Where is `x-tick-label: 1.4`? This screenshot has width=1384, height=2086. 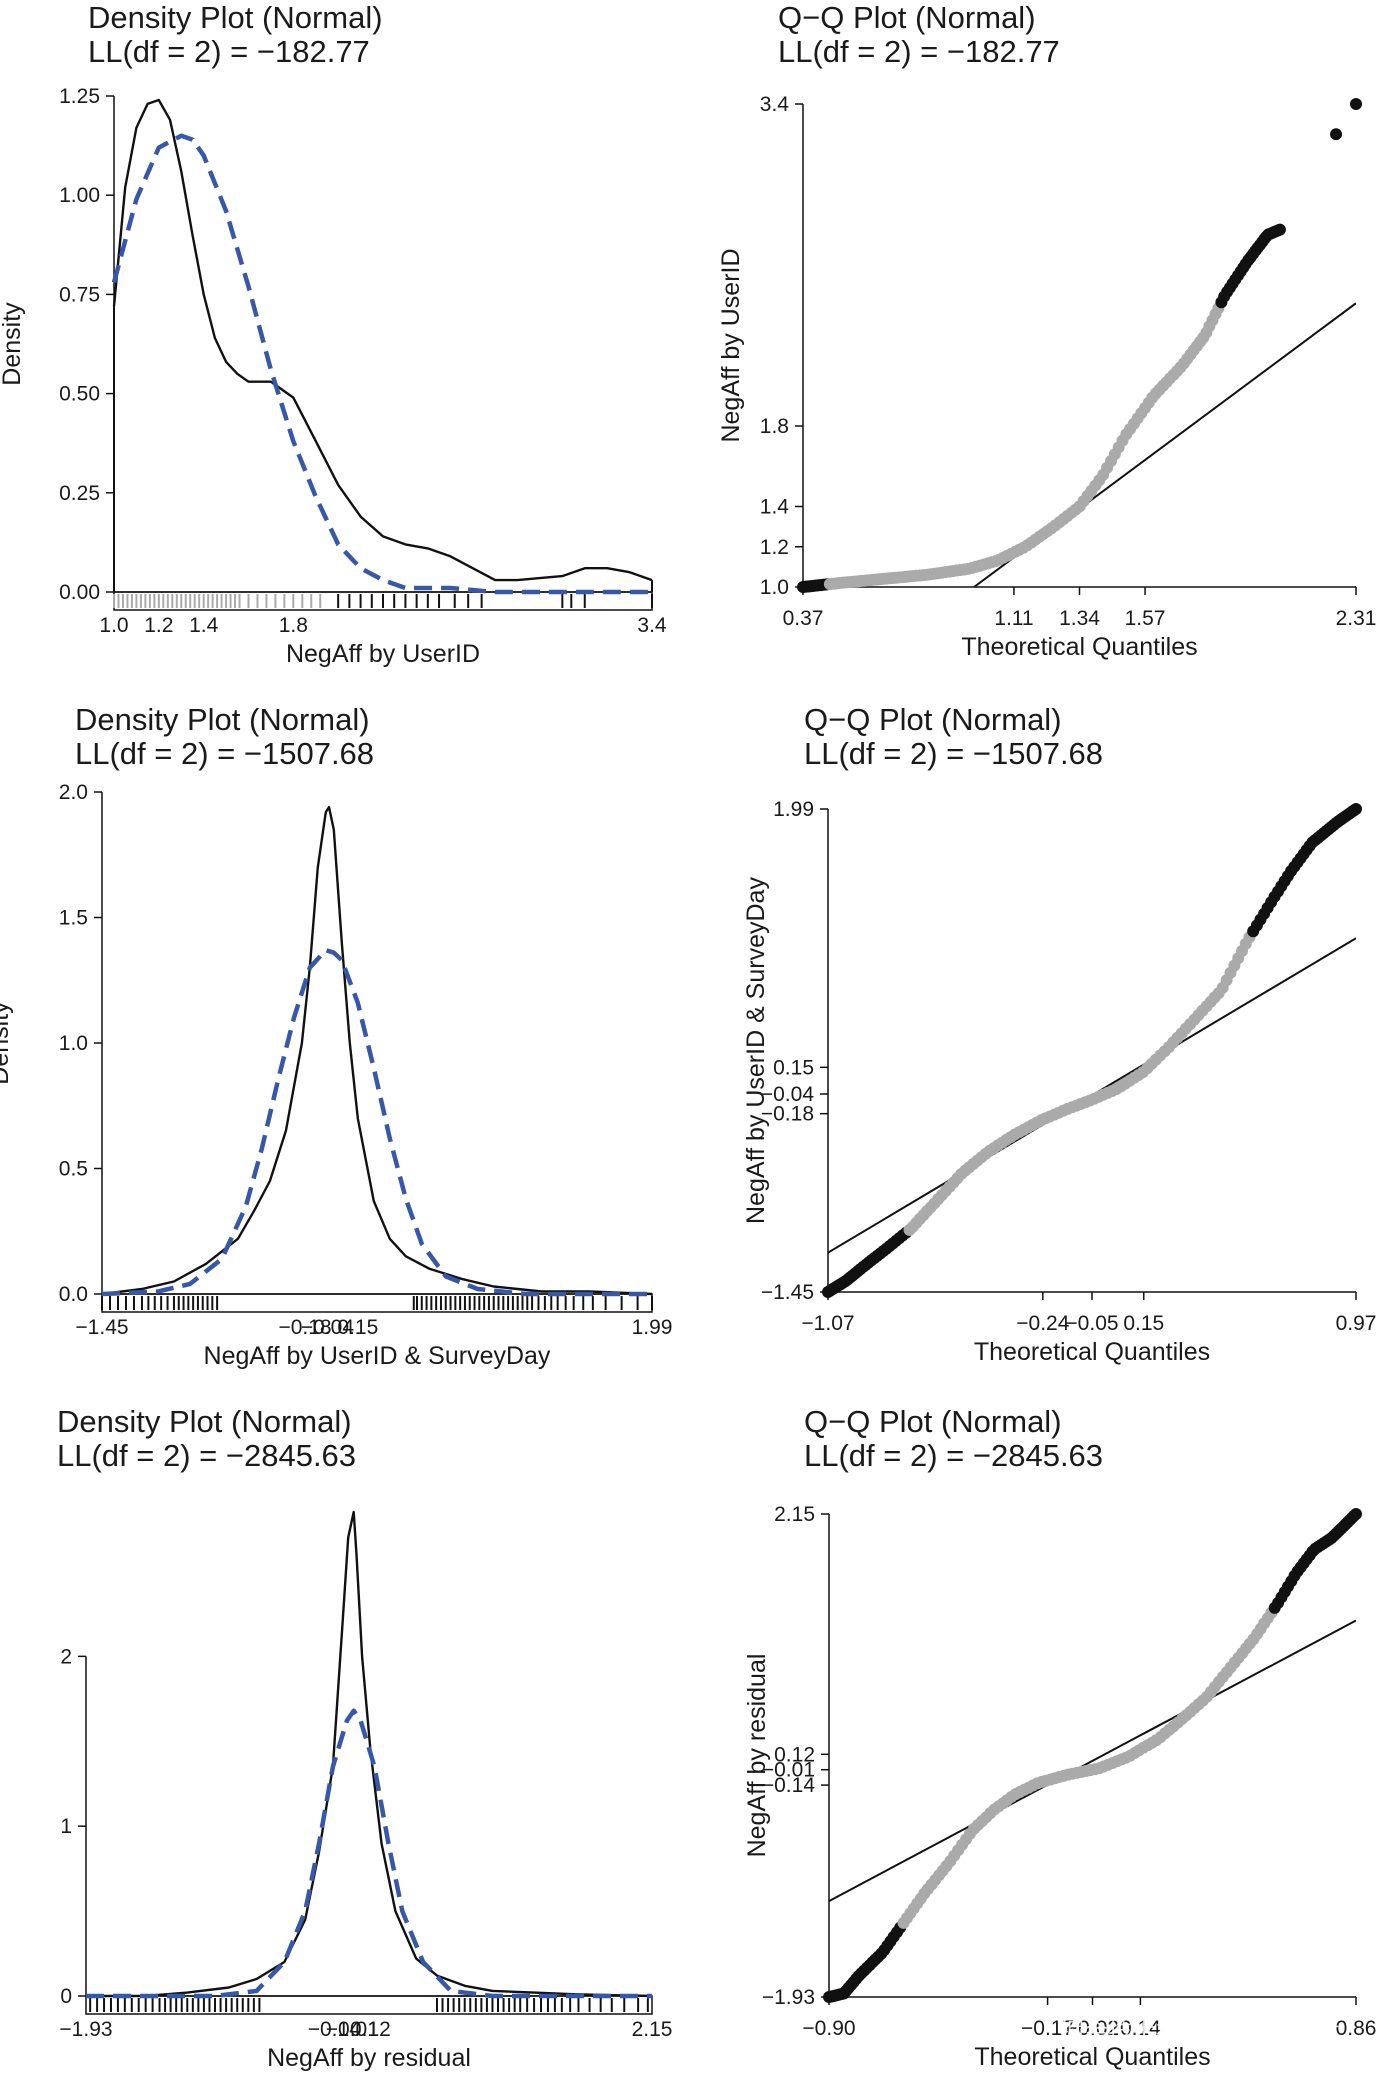 x-tick-label: 1.4 is located at coordinates (204, 625).